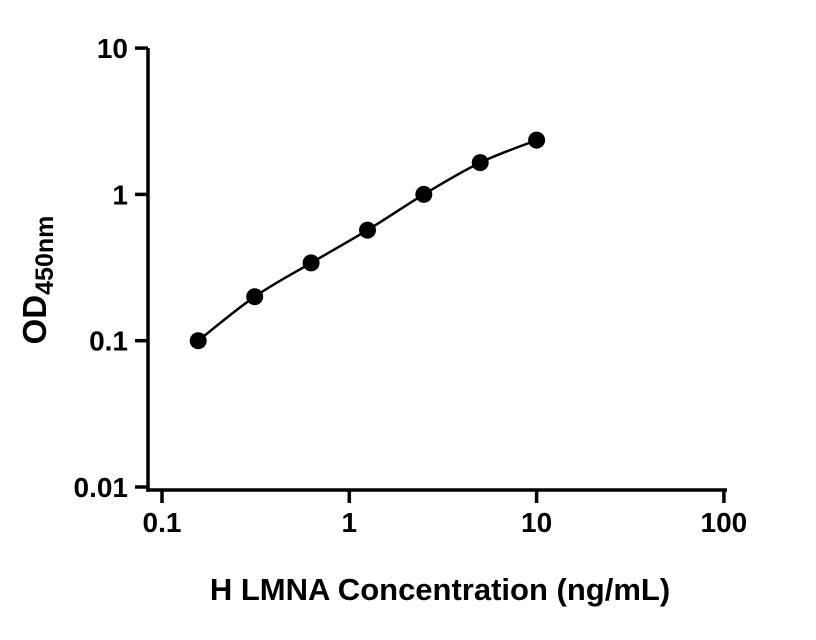 Image resolution: width=816 pixels, height=640 pixels. Describe the element at coordinates (350, 522) in the screenshot. I see `x-tick-label: 1` at that location.